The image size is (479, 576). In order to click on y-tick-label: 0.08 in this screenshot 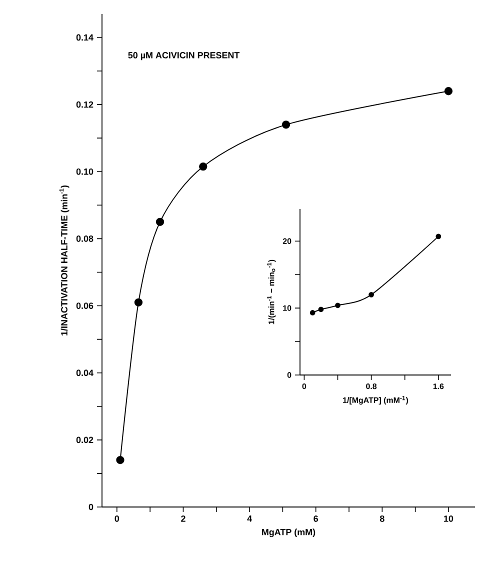, I will do `click(85, 239)`.